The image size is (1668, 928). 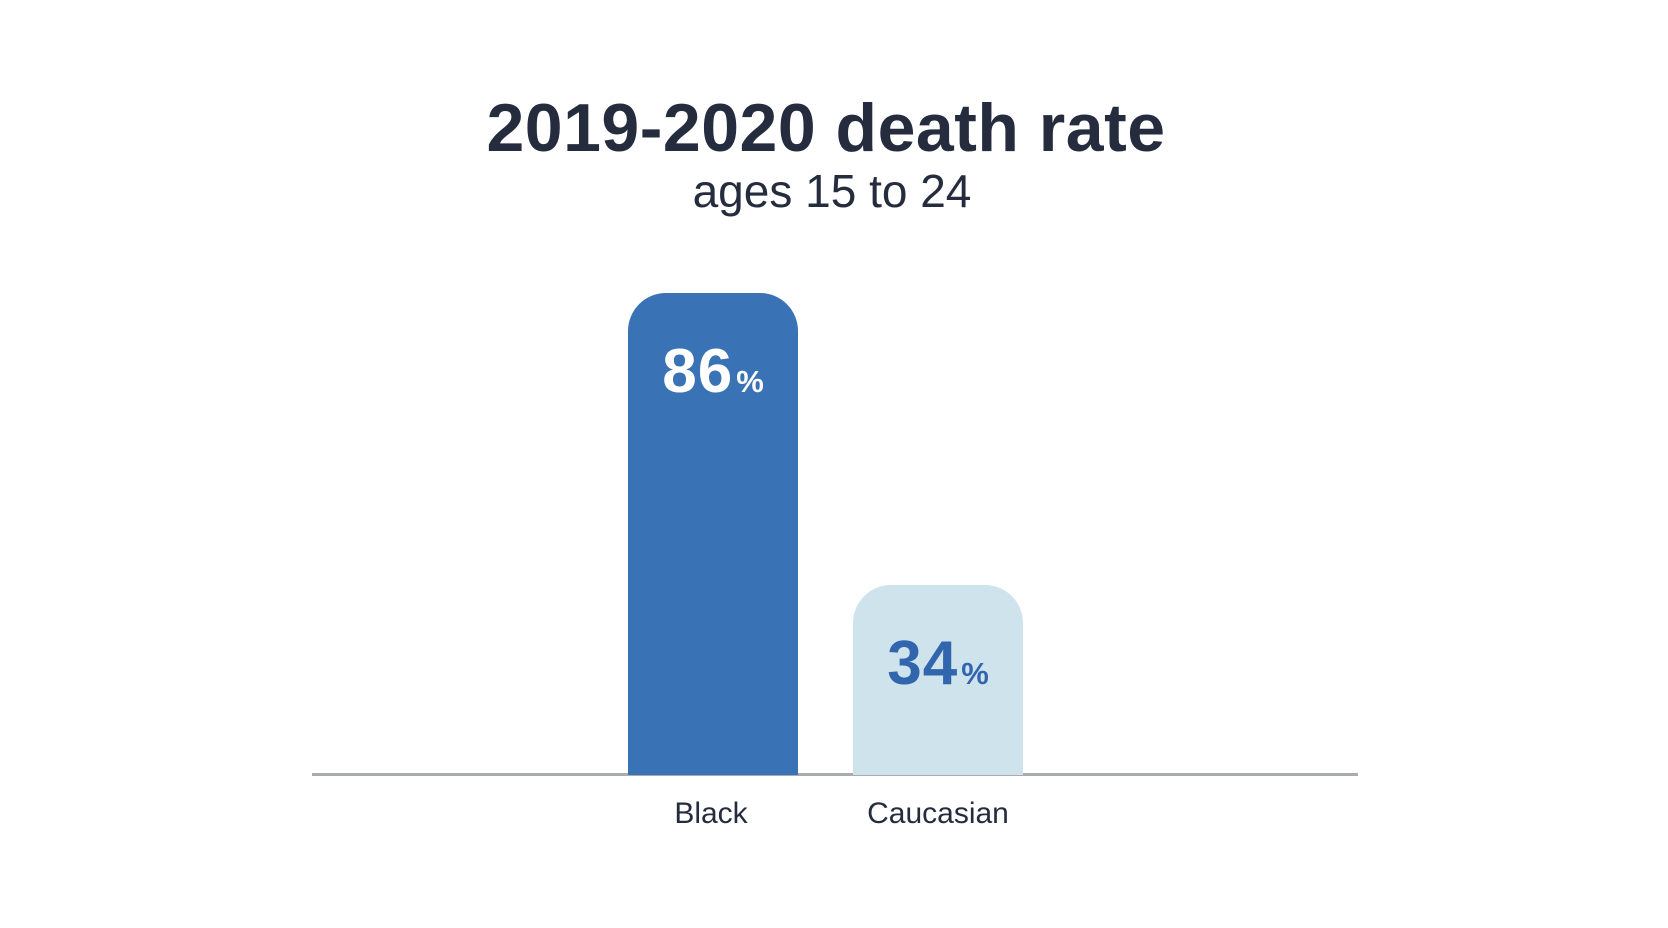 I want to click on category-label-black: Black, so click(x=711, y=813).